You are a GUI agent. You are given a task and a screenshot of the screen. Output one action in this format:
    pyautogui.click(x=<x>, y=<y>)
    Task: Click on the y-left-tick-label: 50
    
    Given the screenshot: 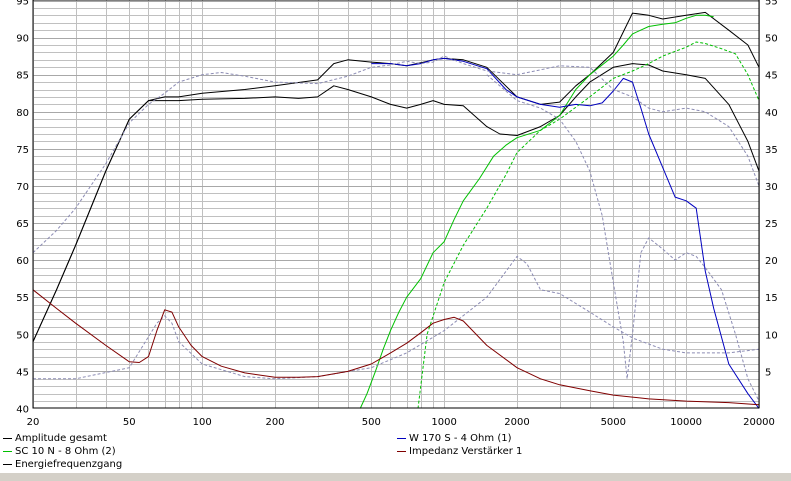 What is the action you would take?
    pyautogui.click(x=22, y=335)
    